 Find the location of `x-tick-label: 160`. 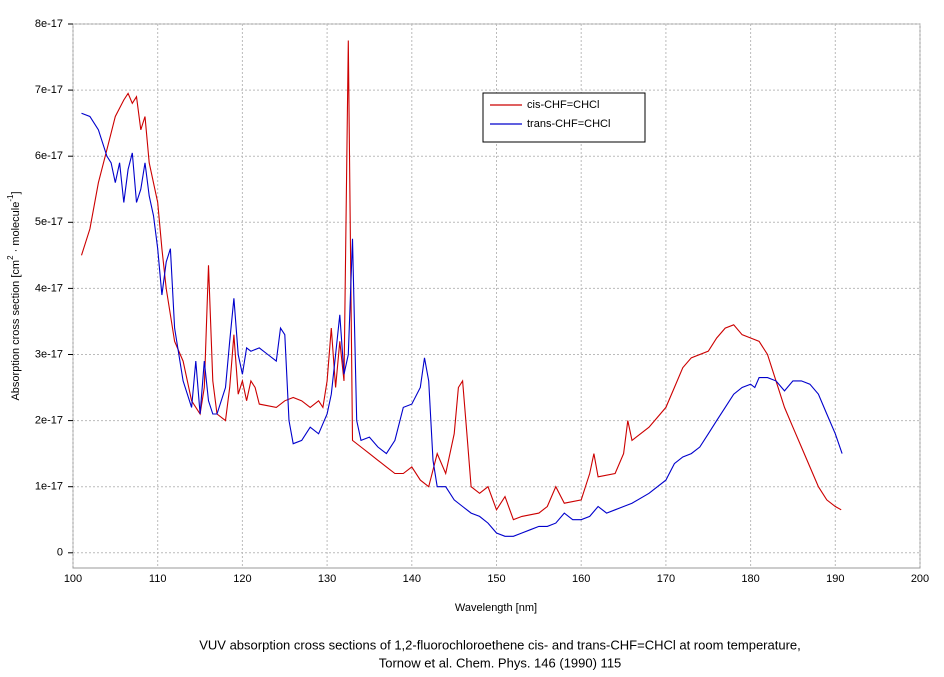

x-tick-label: 160 is located at coordinates (581, 579).